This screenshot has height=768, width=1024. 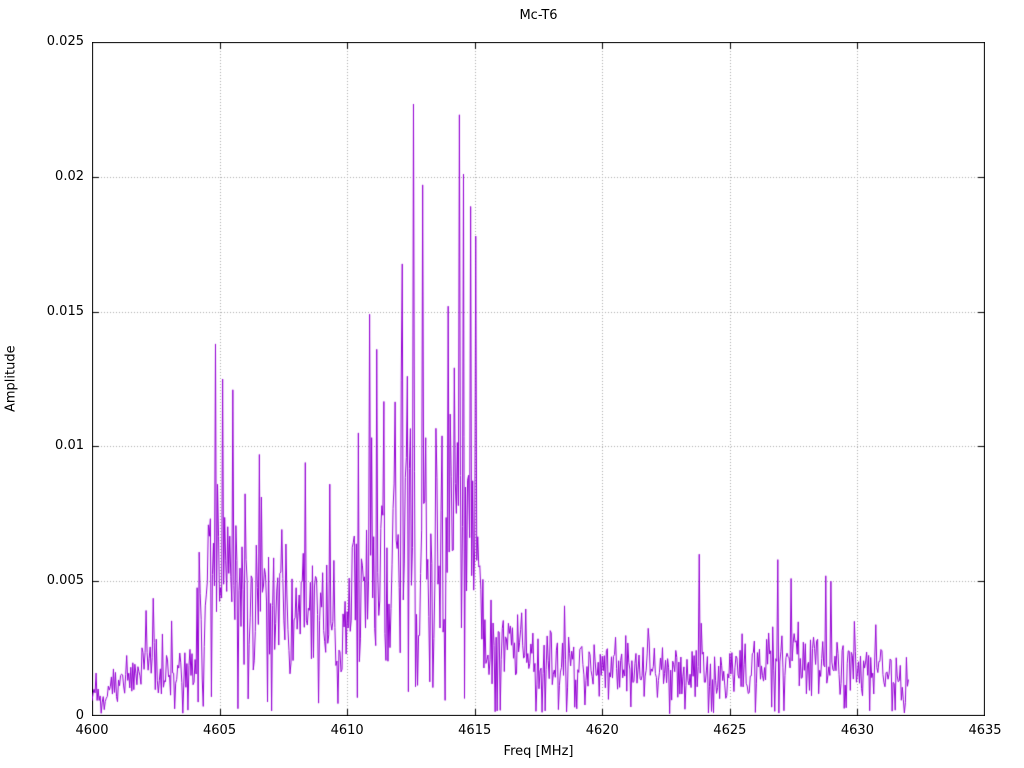 What do you see at coordinates (475, 730) in the screenshot?
I see `x-tick-label: 4615` at bounding box center [475, 730].